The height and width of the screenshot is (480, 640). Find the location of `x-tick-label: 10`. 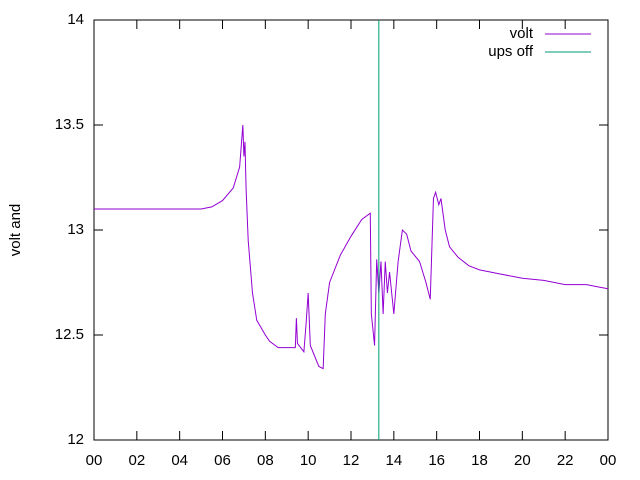

x-tick-label: 10 is located at coordinates (308, 460).